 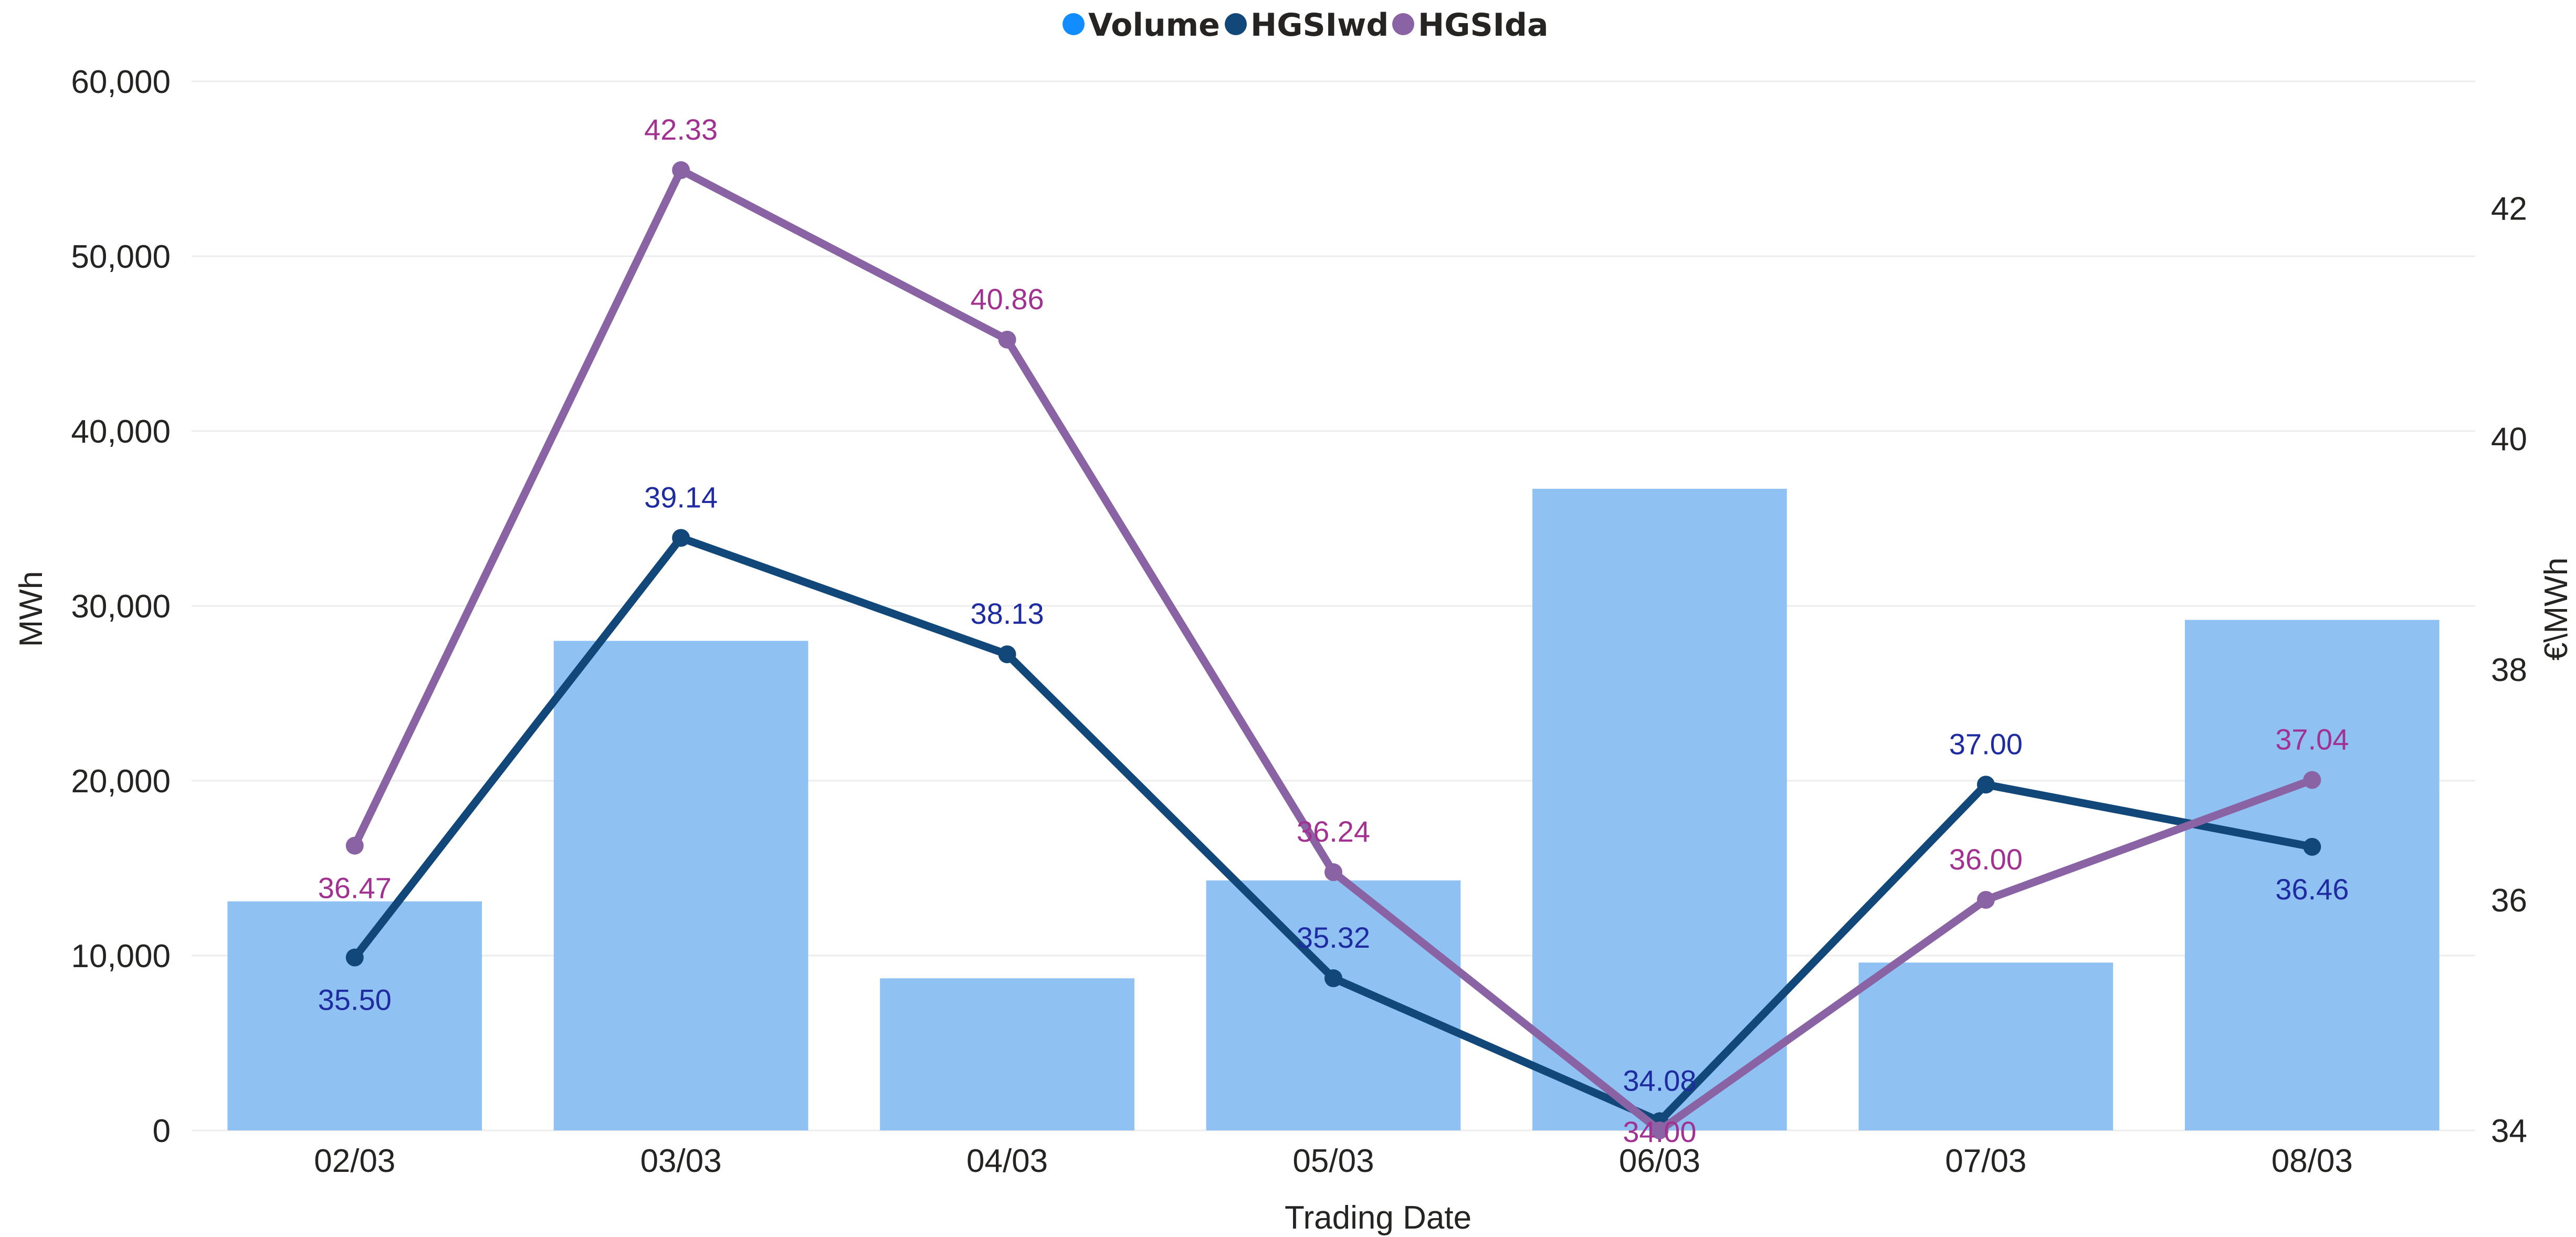 What do you see at coordinates (121, 781) in the screenshot?
I see `left-axis-tick-label: 20,000` at bounding box center [121, 781].